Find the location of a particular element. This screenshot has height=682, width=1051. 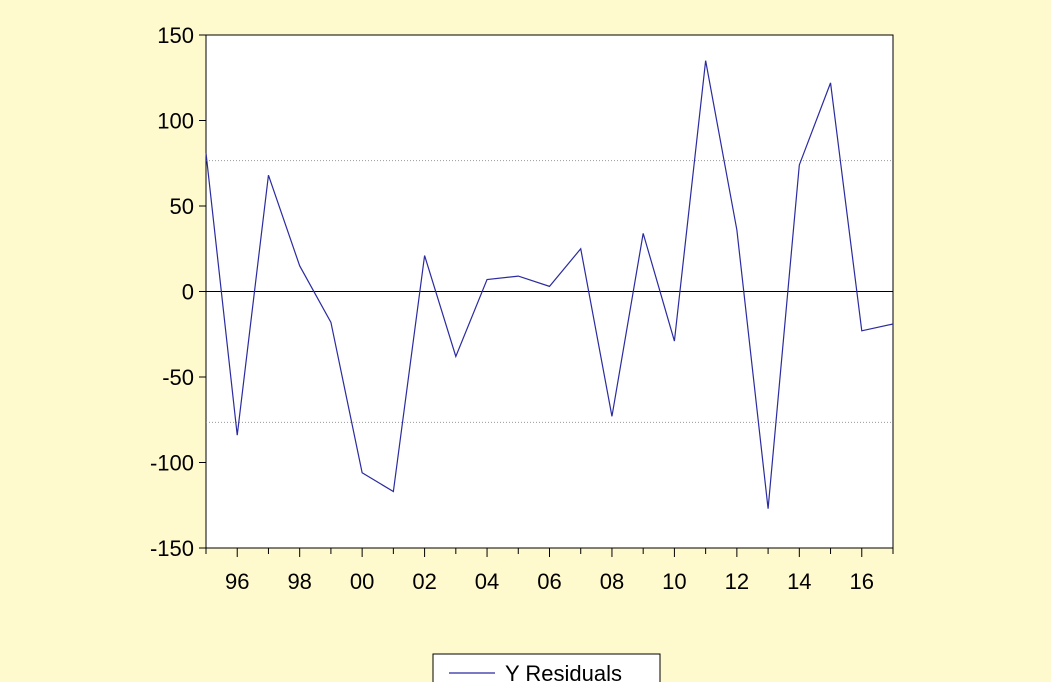

y-tick-label: -150 is located at coordinates (172, 548).